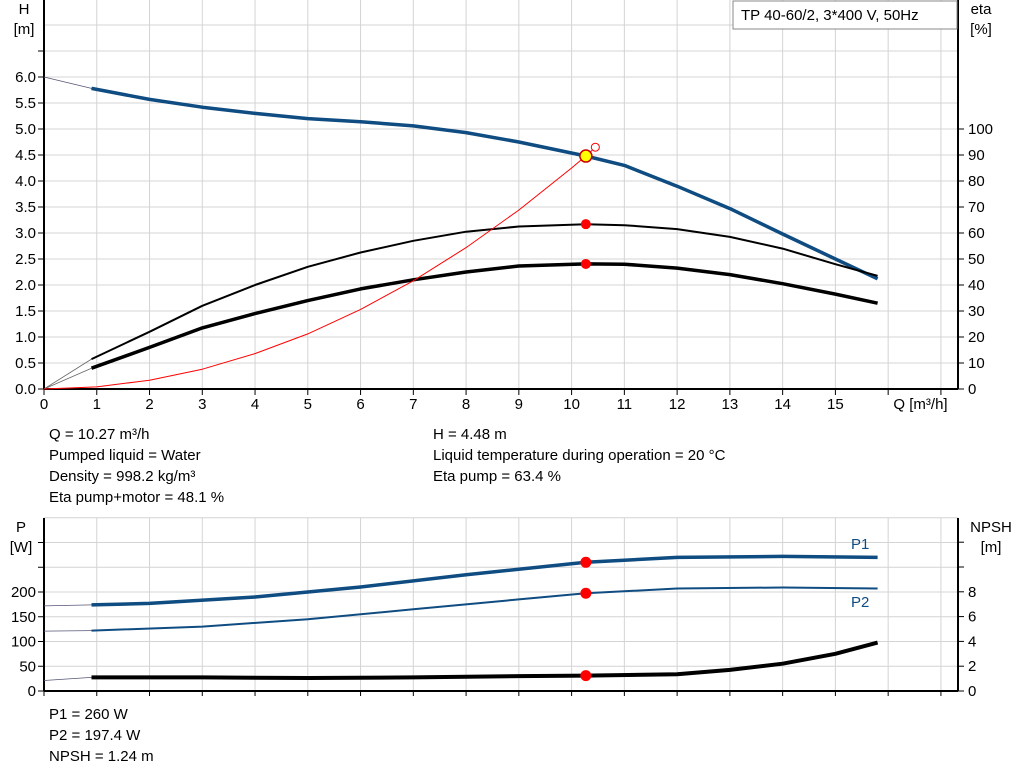  Describe the element at coordinates (95, 735) in the screenshot. I see `info-p2: P2 = 197.4 W` at that location.